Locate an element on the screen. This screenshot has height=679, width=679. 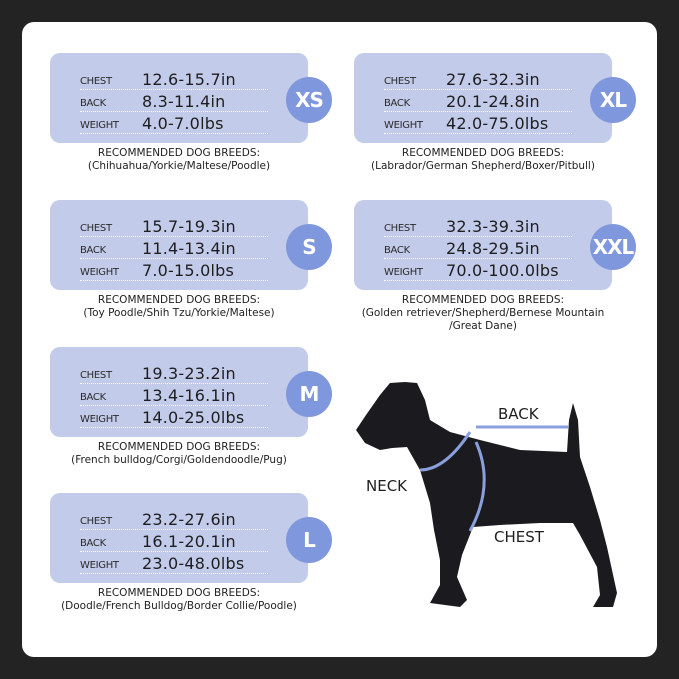
weight-row: WEIGHT 23.0-48.0lbs is located at coordinates (174, 562).